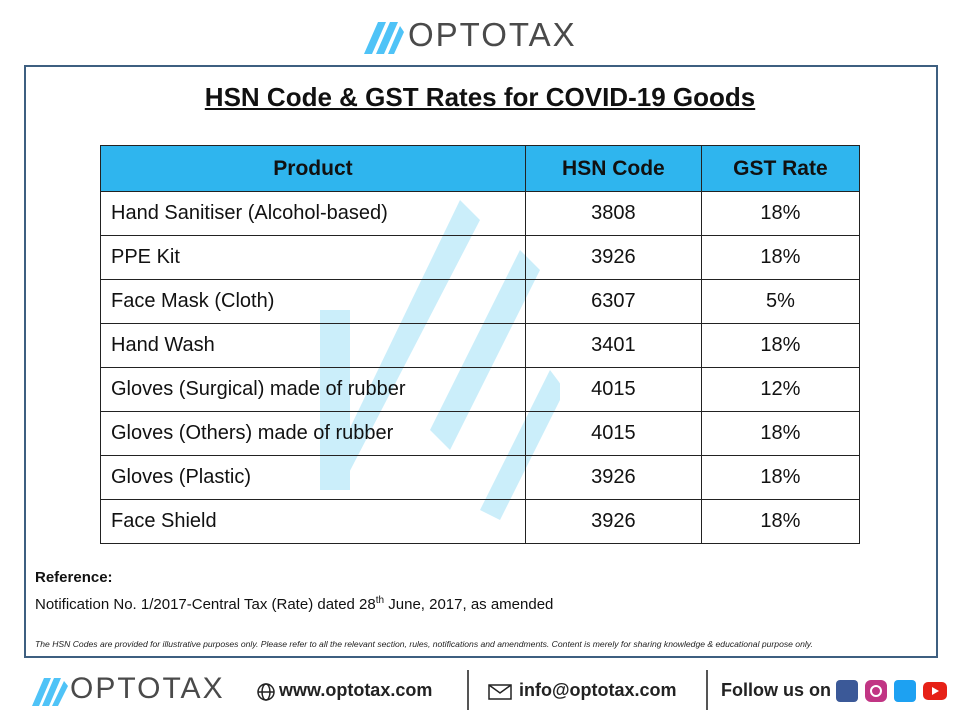 This screenshot has width=960, height=720. Describe the element at coordinates (780, 168) in the screenshot. I see `column-header: GST Rate` at that location.